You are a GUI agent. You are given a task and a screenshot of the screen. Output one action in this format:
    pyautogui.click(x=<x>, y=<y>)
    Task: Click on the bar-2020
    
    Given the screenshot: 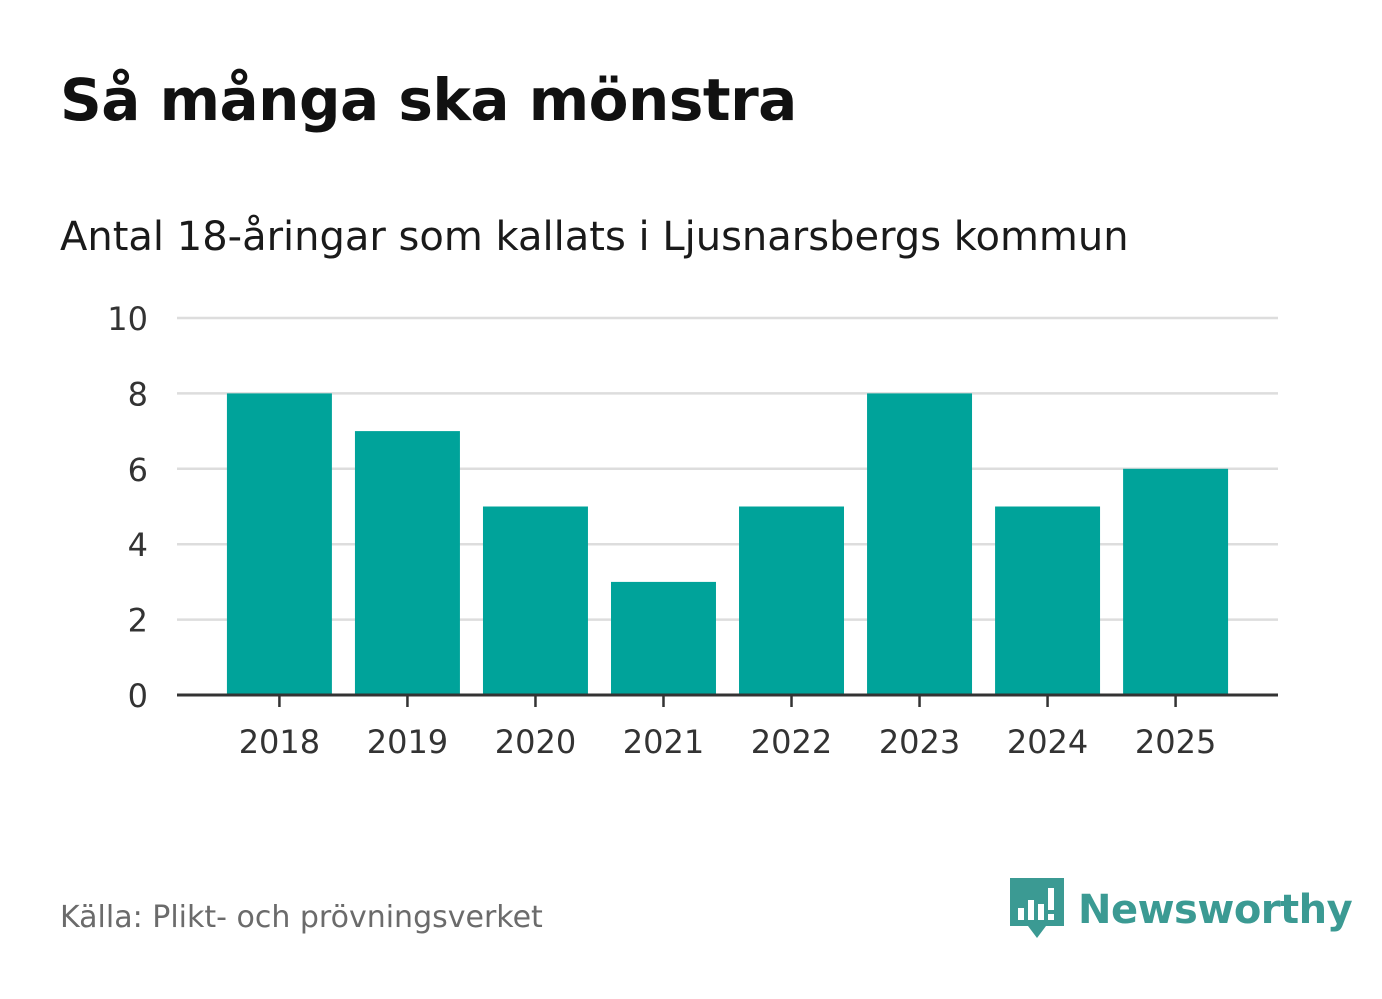 What is the action you would take?
    pyautogui.click(x=535, y=600)
    